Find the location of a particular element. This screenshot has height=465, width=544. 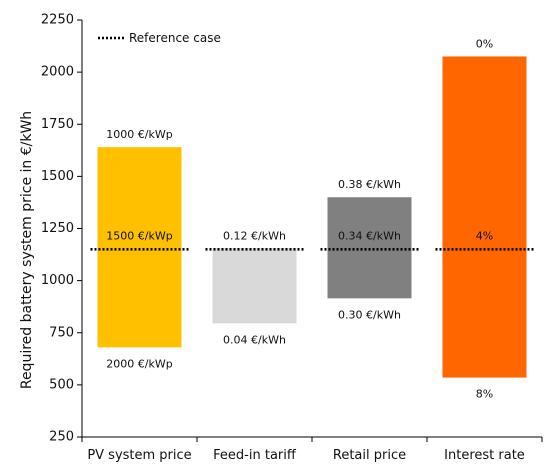

y-tick-label: 1000 is located at coordinates (57, 280).